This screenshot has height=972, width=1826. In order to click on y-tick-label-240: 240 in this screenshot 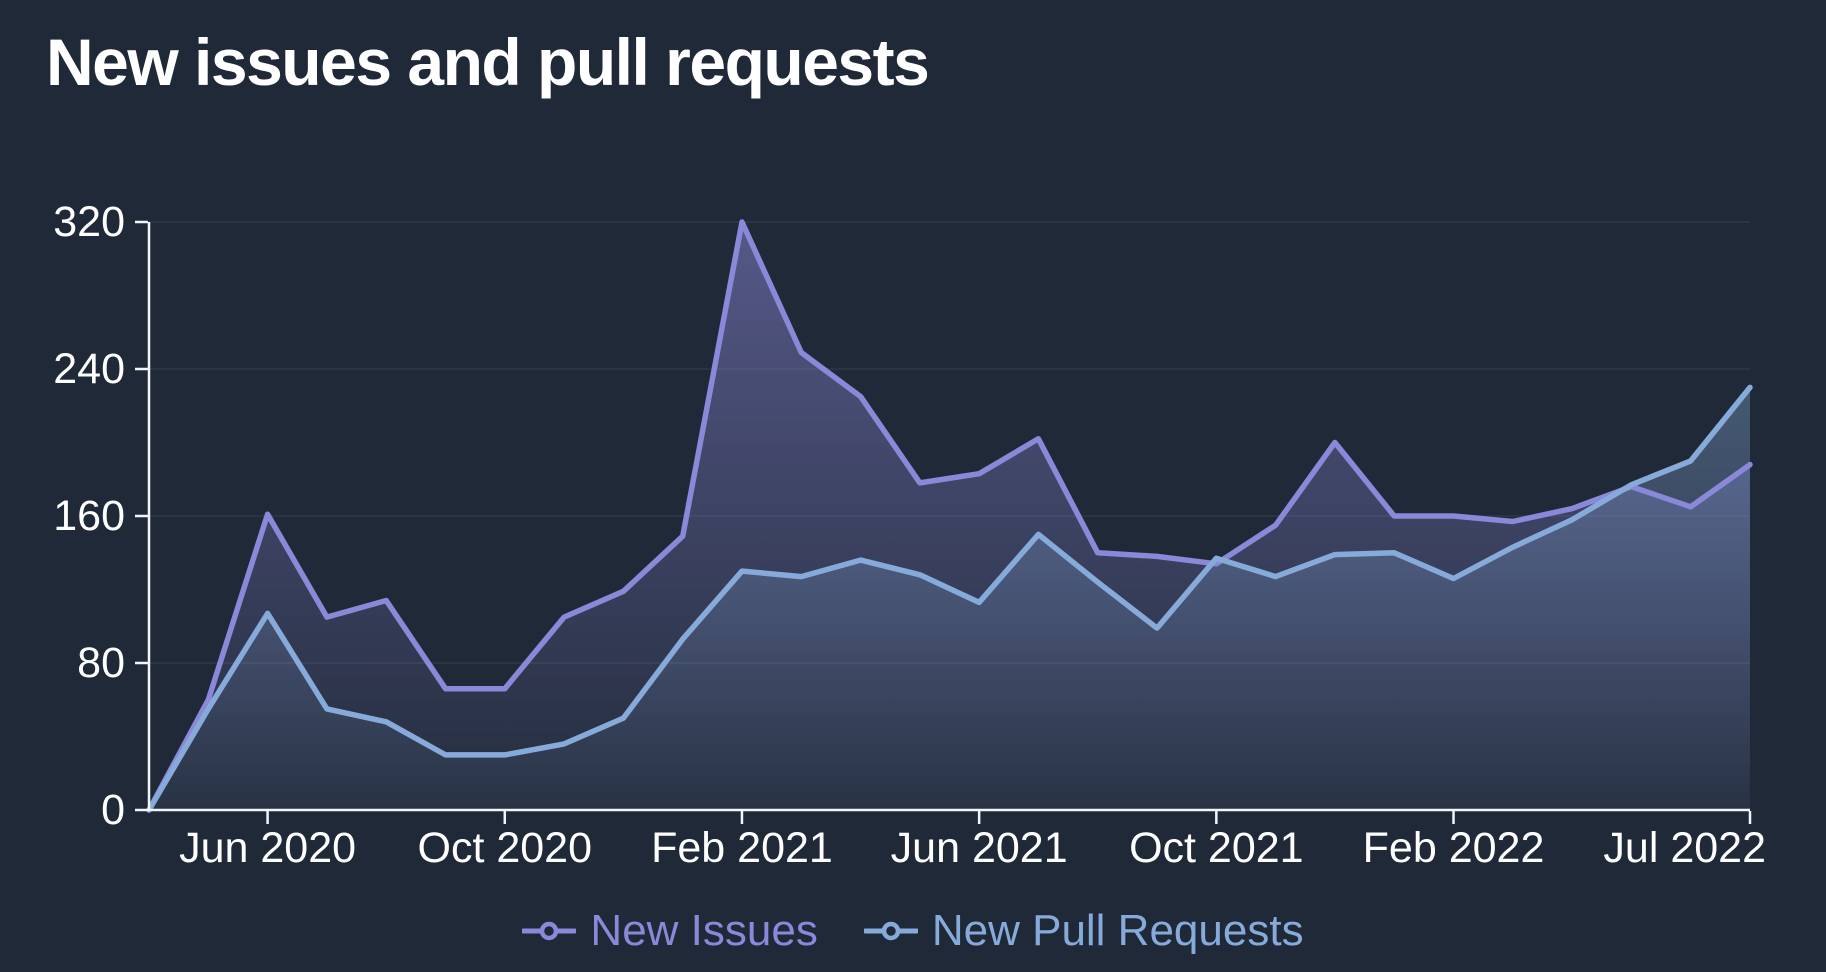, I will do `click(89, 369)`.